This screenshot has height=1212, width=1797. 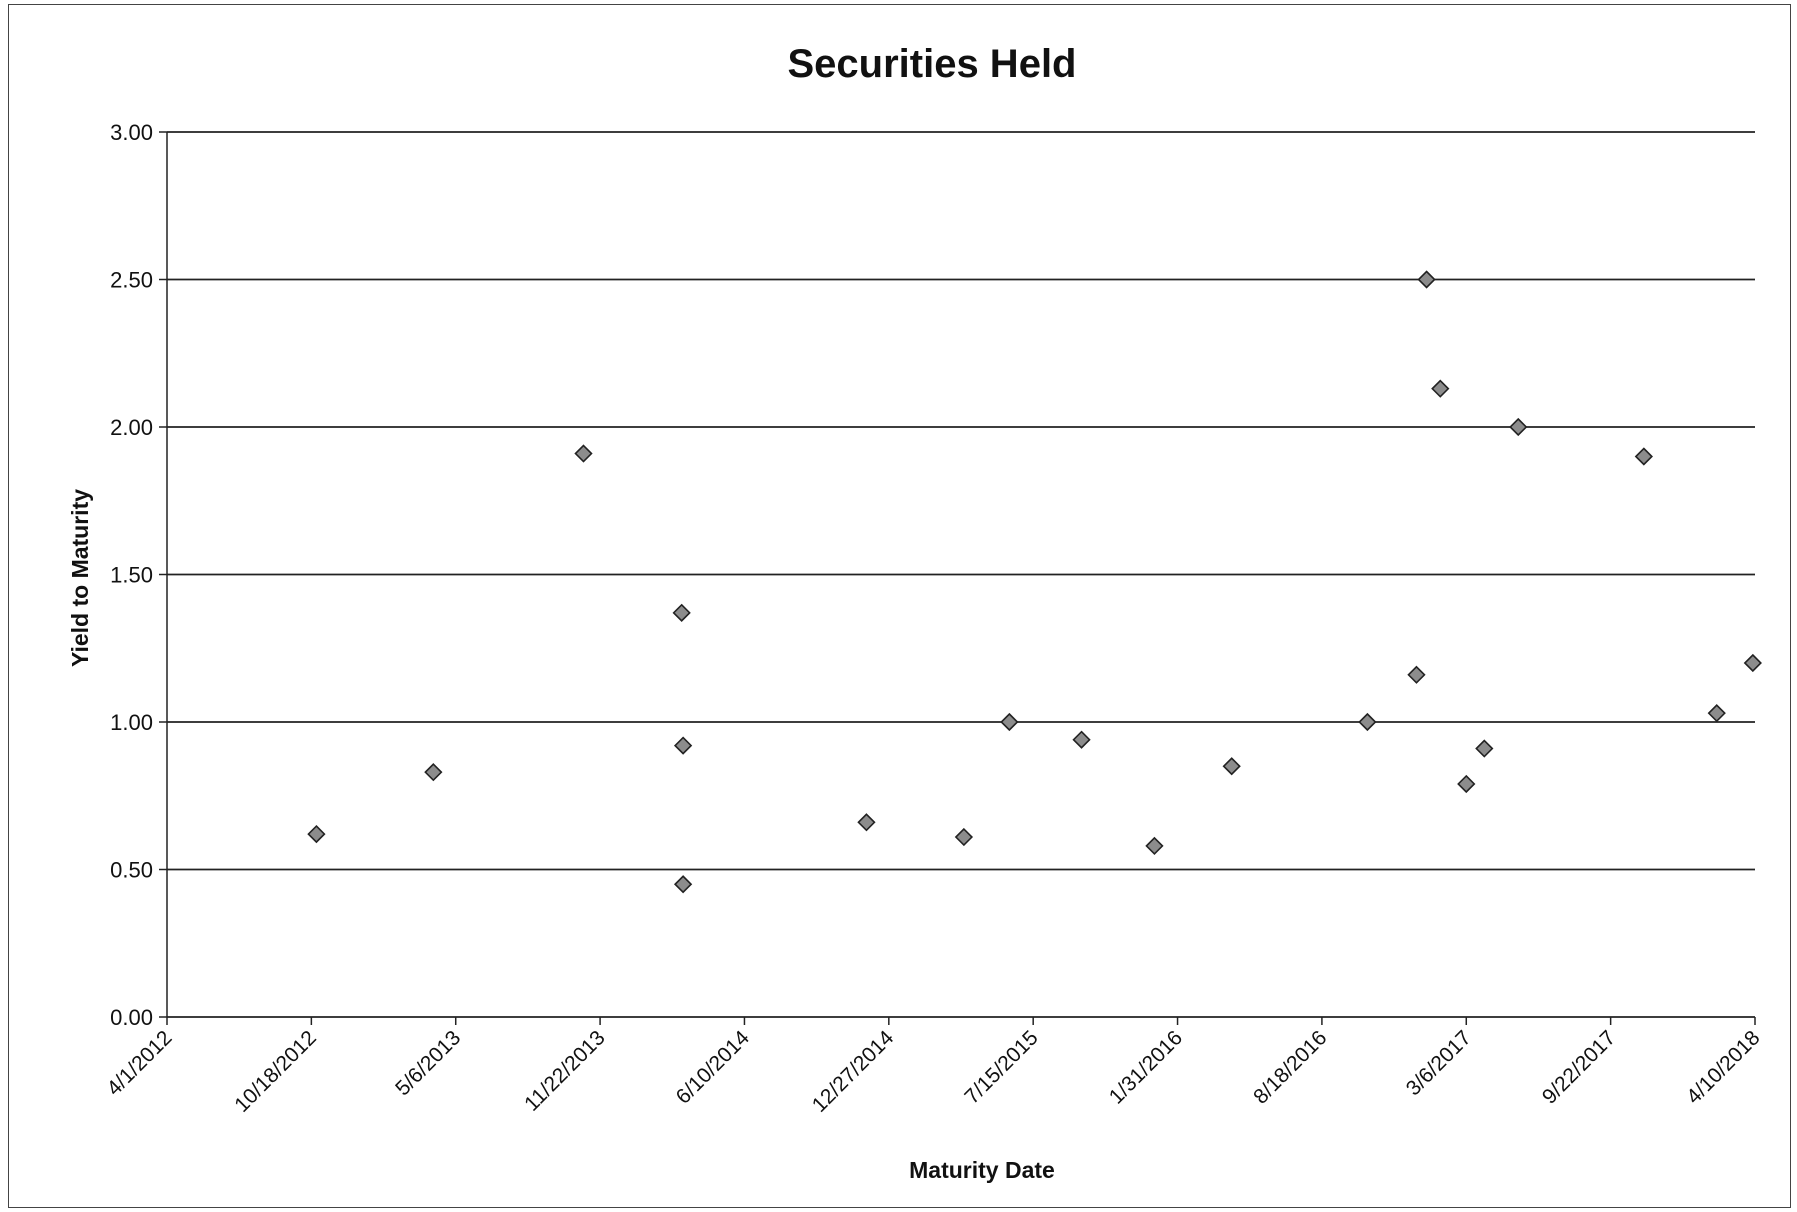 I want to click on x-tick-label: 6/10/2014, so click(x=713, y=1067).